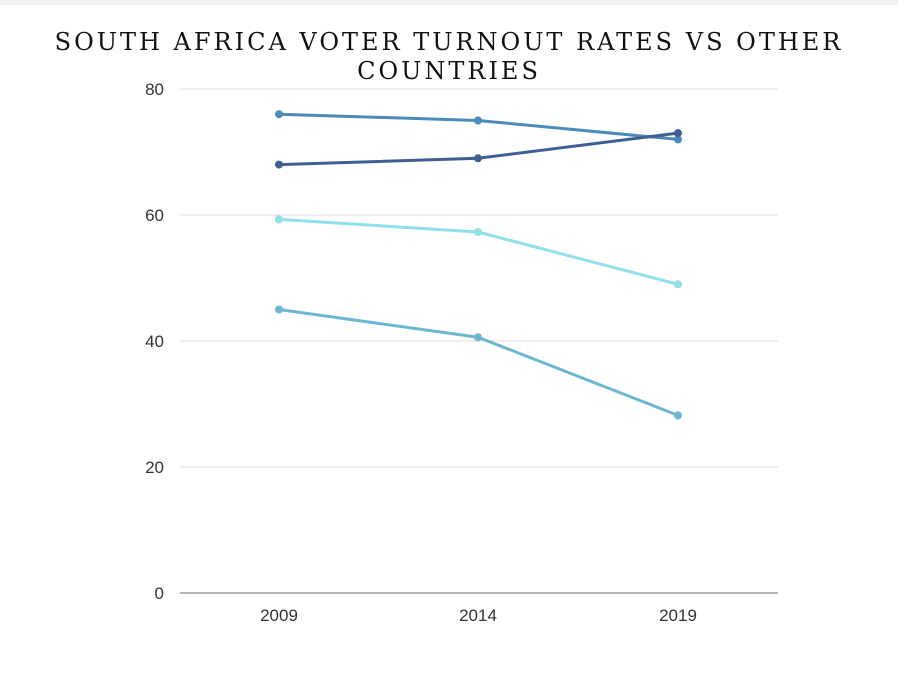 The width and height of the screenshot is (898, 674). I want to click on y-tick-label: 20, so click(154, 467).